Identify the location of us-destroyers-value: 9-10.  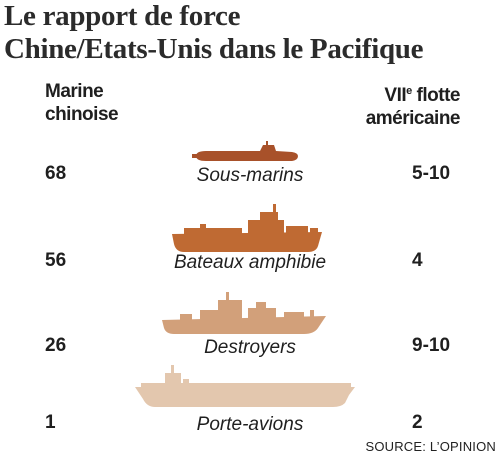
(431, 345).